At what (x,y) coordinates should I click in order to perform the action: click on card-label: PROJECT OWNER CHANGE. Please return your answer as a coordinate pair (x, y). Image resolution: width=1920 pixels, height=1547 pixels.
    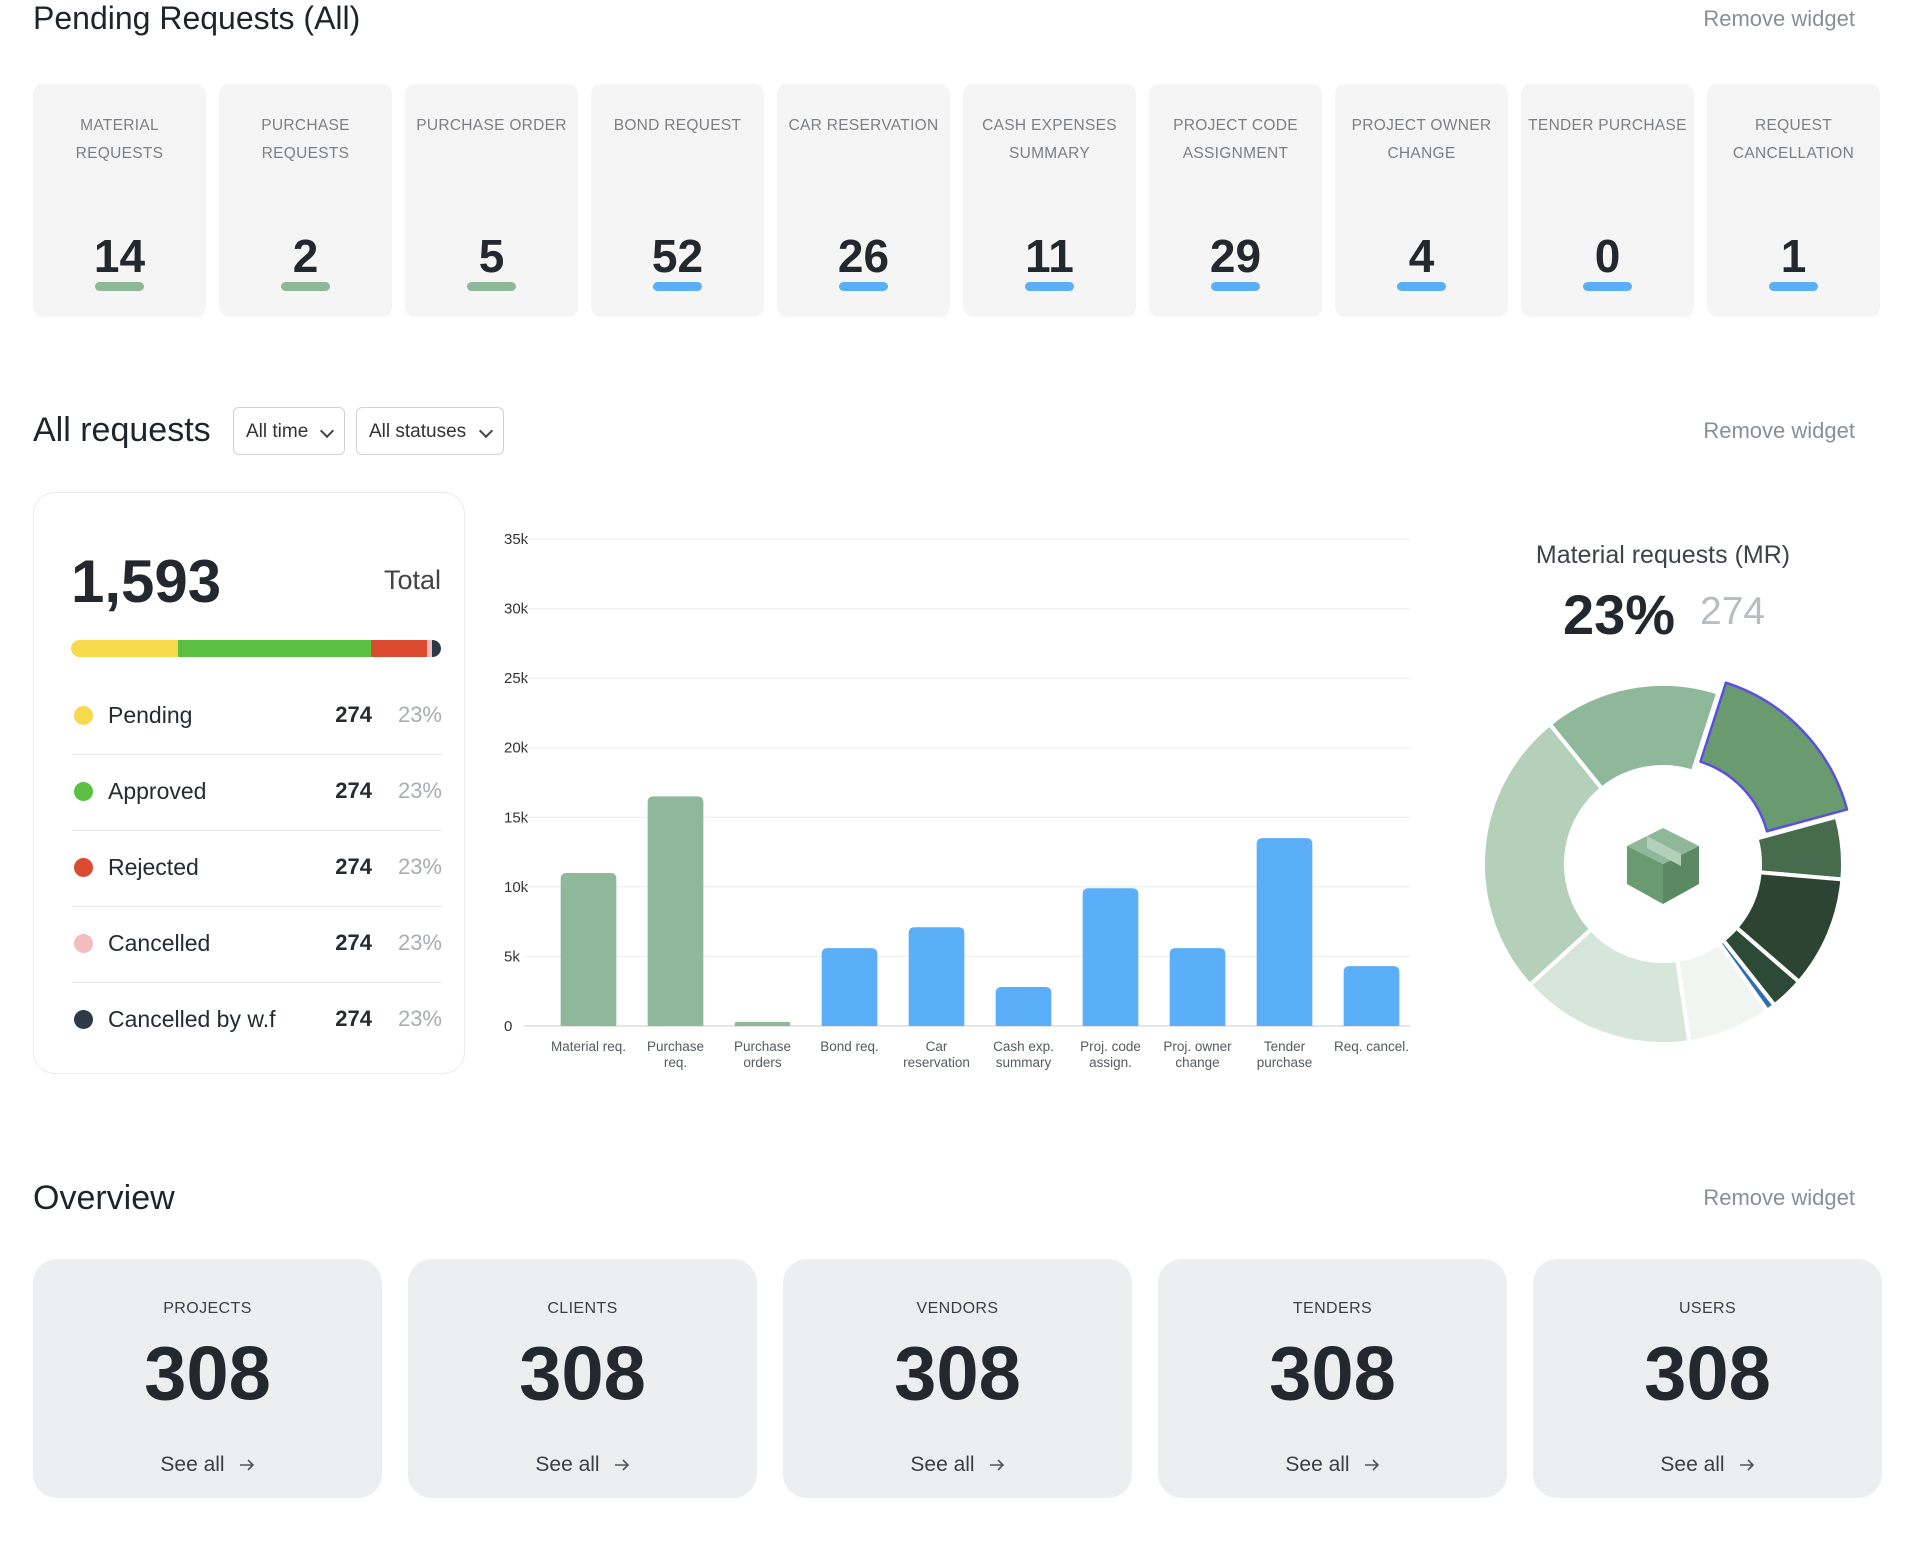
    Looking at the image, I should click on (1421, 139).